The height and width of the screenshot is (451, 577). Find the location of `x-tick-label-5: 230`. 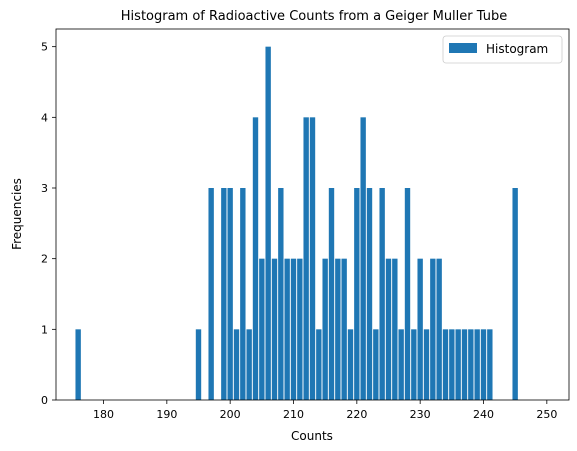

x-tick-label-5: 230 is located at coordinates (420, 414).